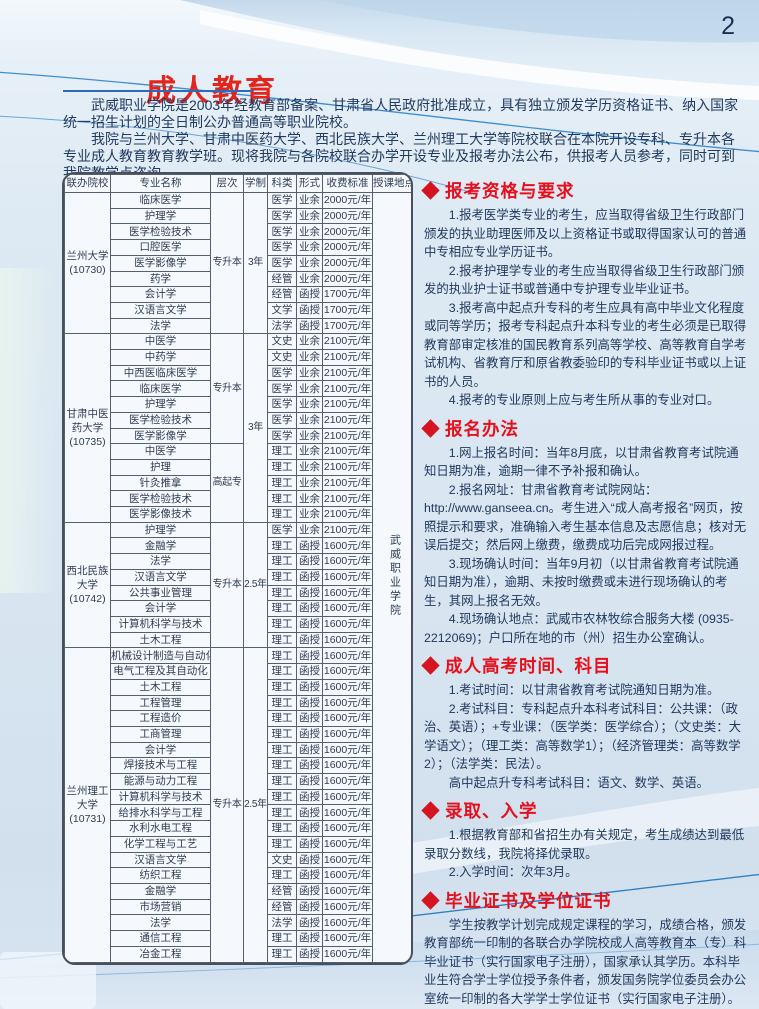  Describe the element at coordinates (238, 781) in the screenshot. I see `table-row: 能源与动力工程 理工 函授 1600元/年` at that location.